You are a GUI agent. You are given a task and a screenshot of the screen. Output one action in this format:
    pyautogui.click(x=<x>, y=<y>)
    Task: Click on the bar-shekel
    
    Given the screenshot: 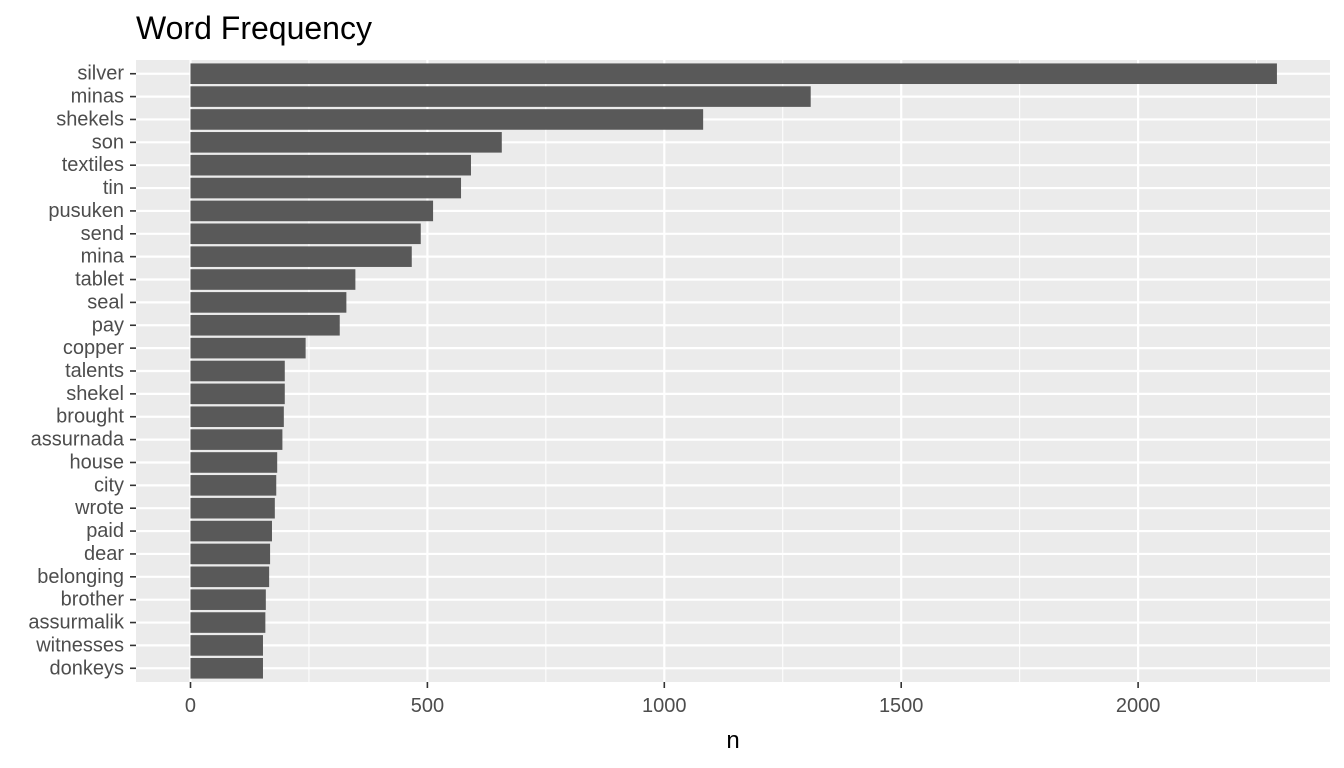 What is the action you would take?
    pyautogui.click(x=237, y=394)
    